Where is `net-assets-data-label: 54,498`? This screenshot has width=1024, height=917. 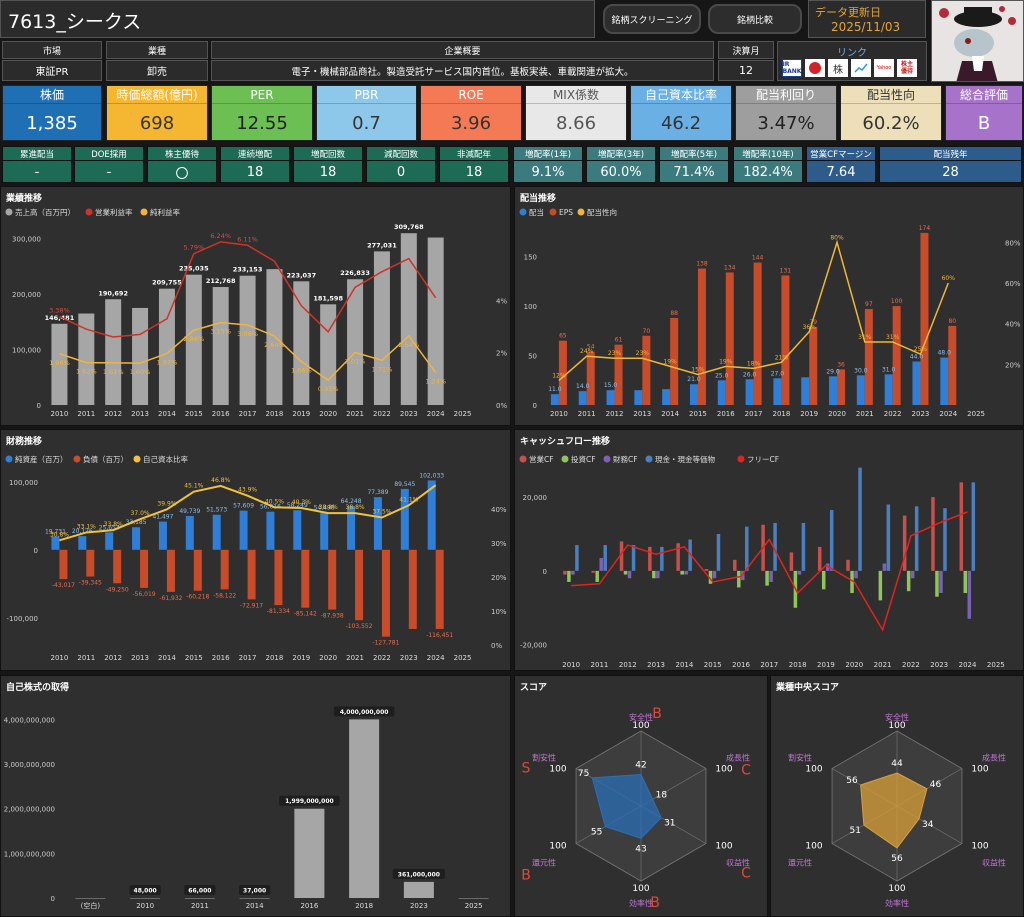 net-assets-data-label: 54,498 is located at coordinates (324, 508).